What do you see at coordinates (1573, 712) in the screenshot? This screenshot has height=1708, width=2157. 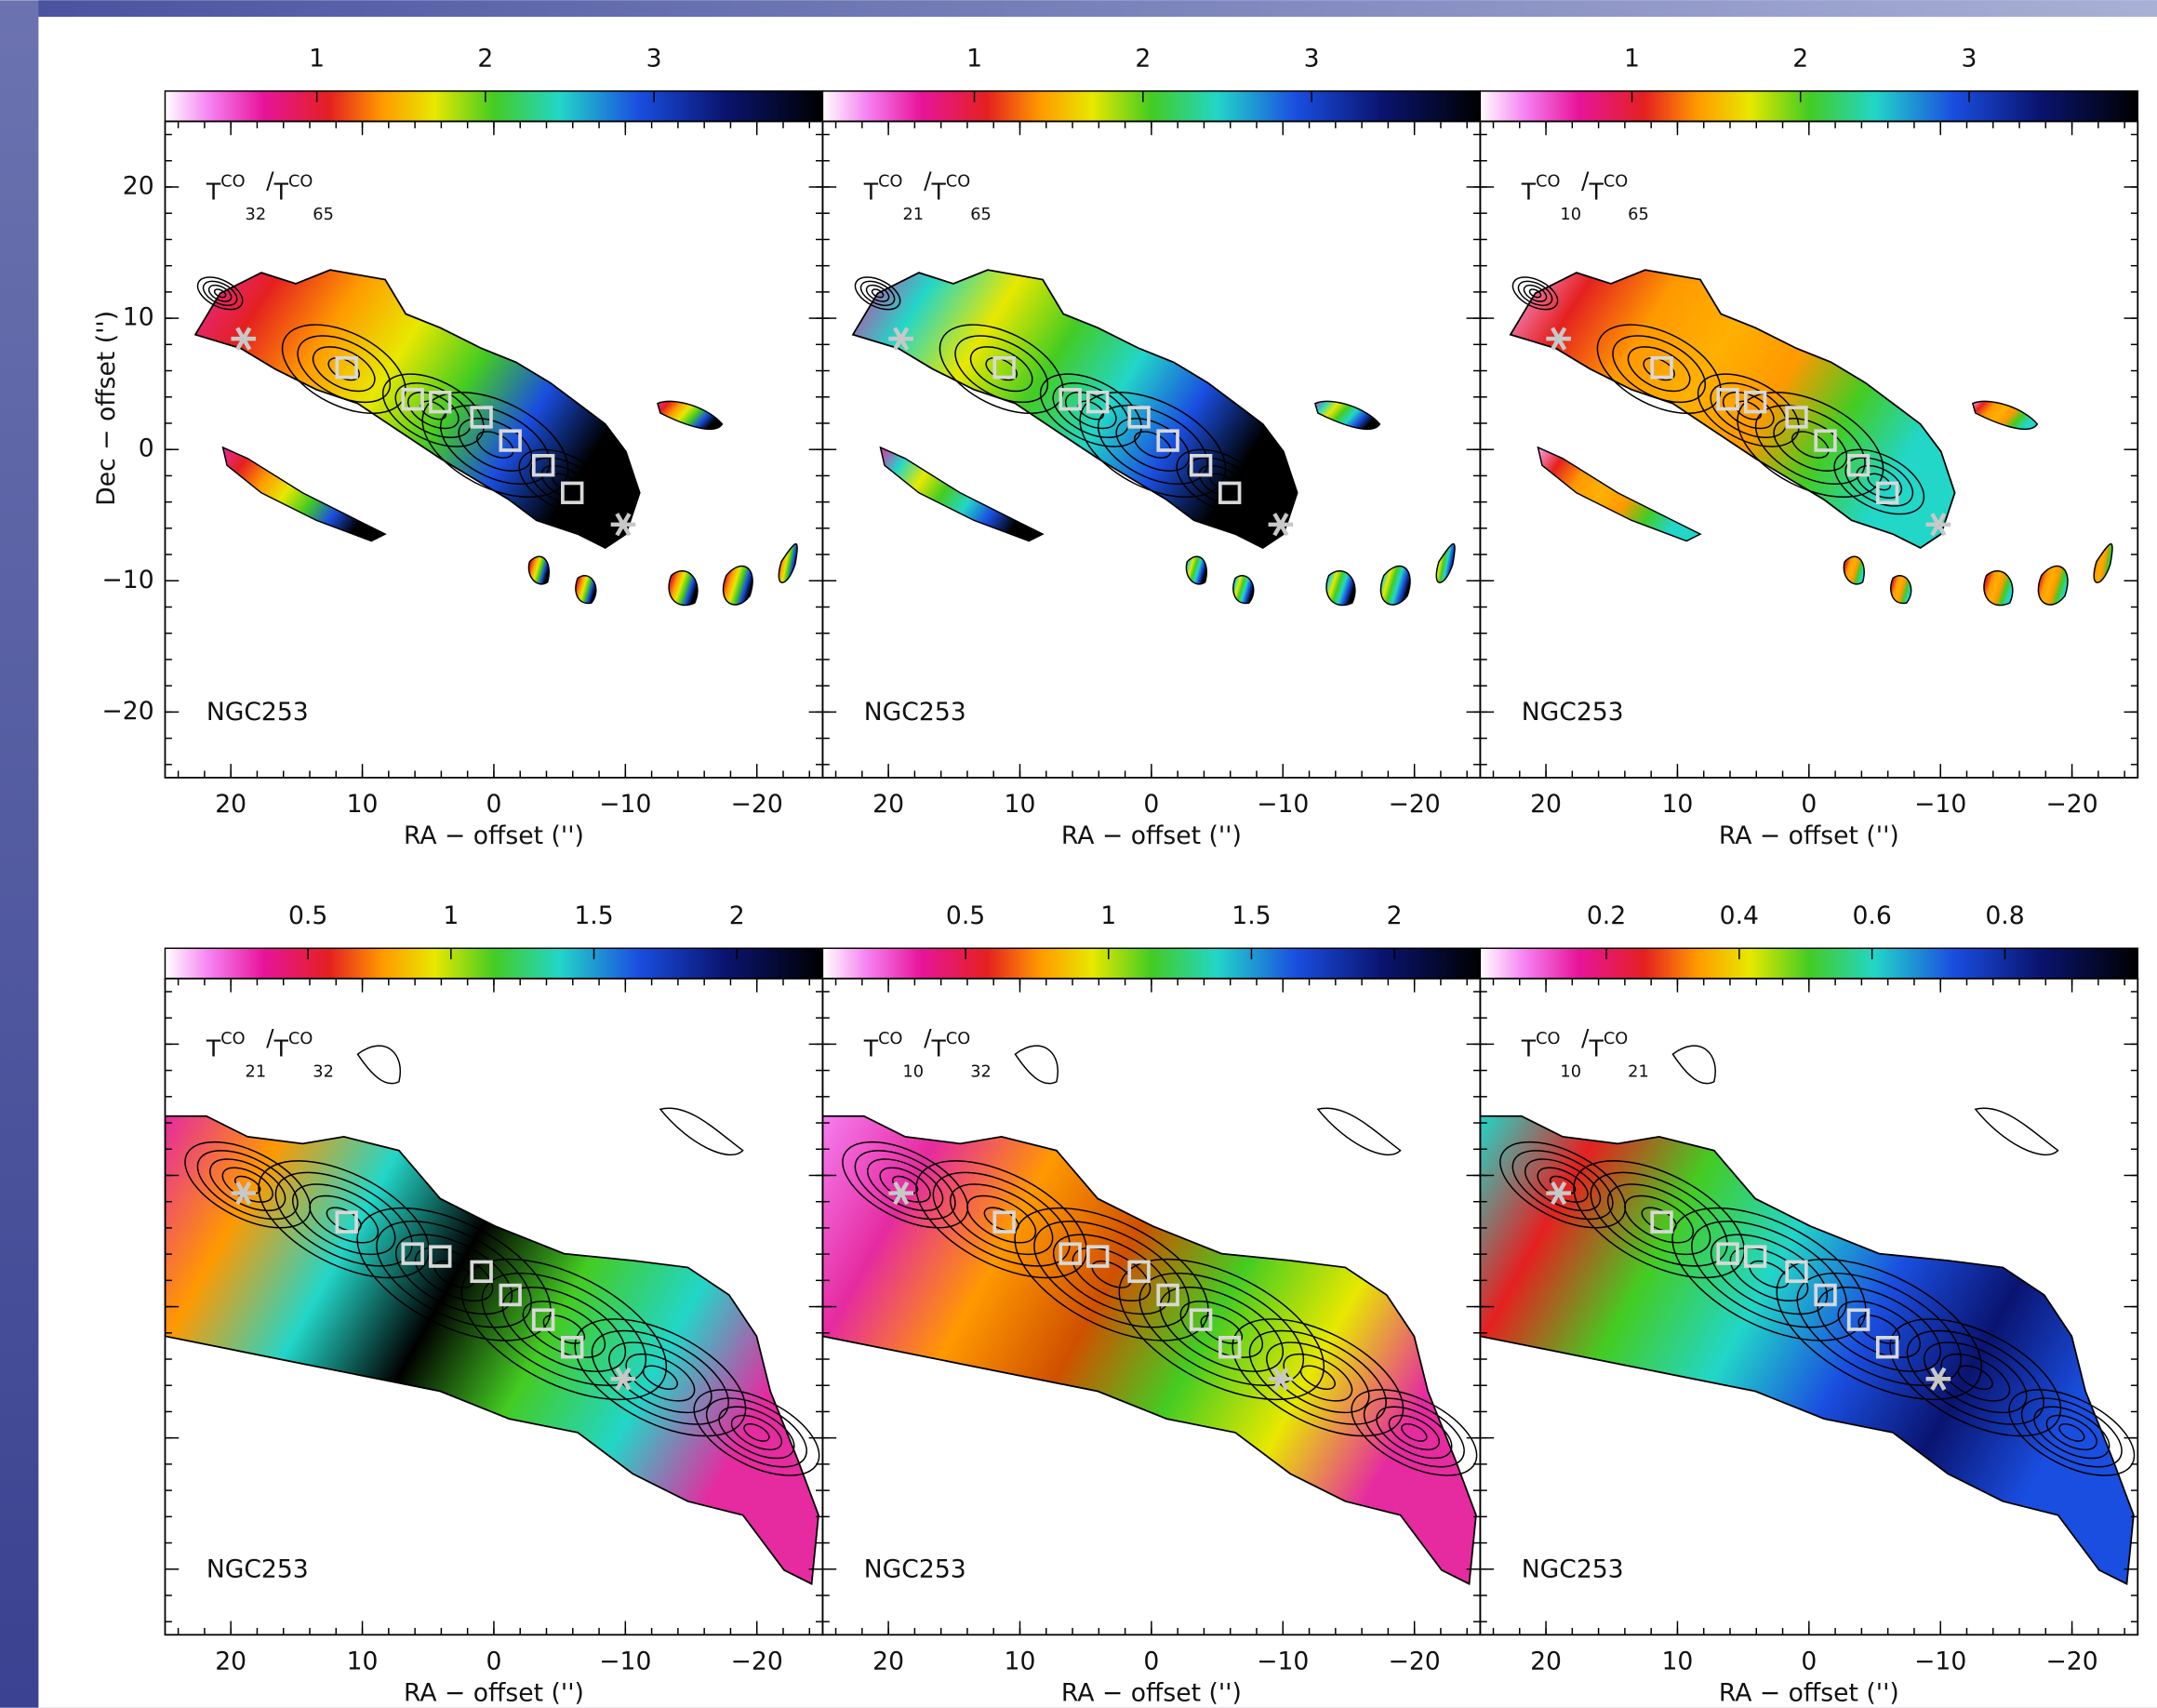 I see `object-name: NGC253` at bounding box center [1573, 712].